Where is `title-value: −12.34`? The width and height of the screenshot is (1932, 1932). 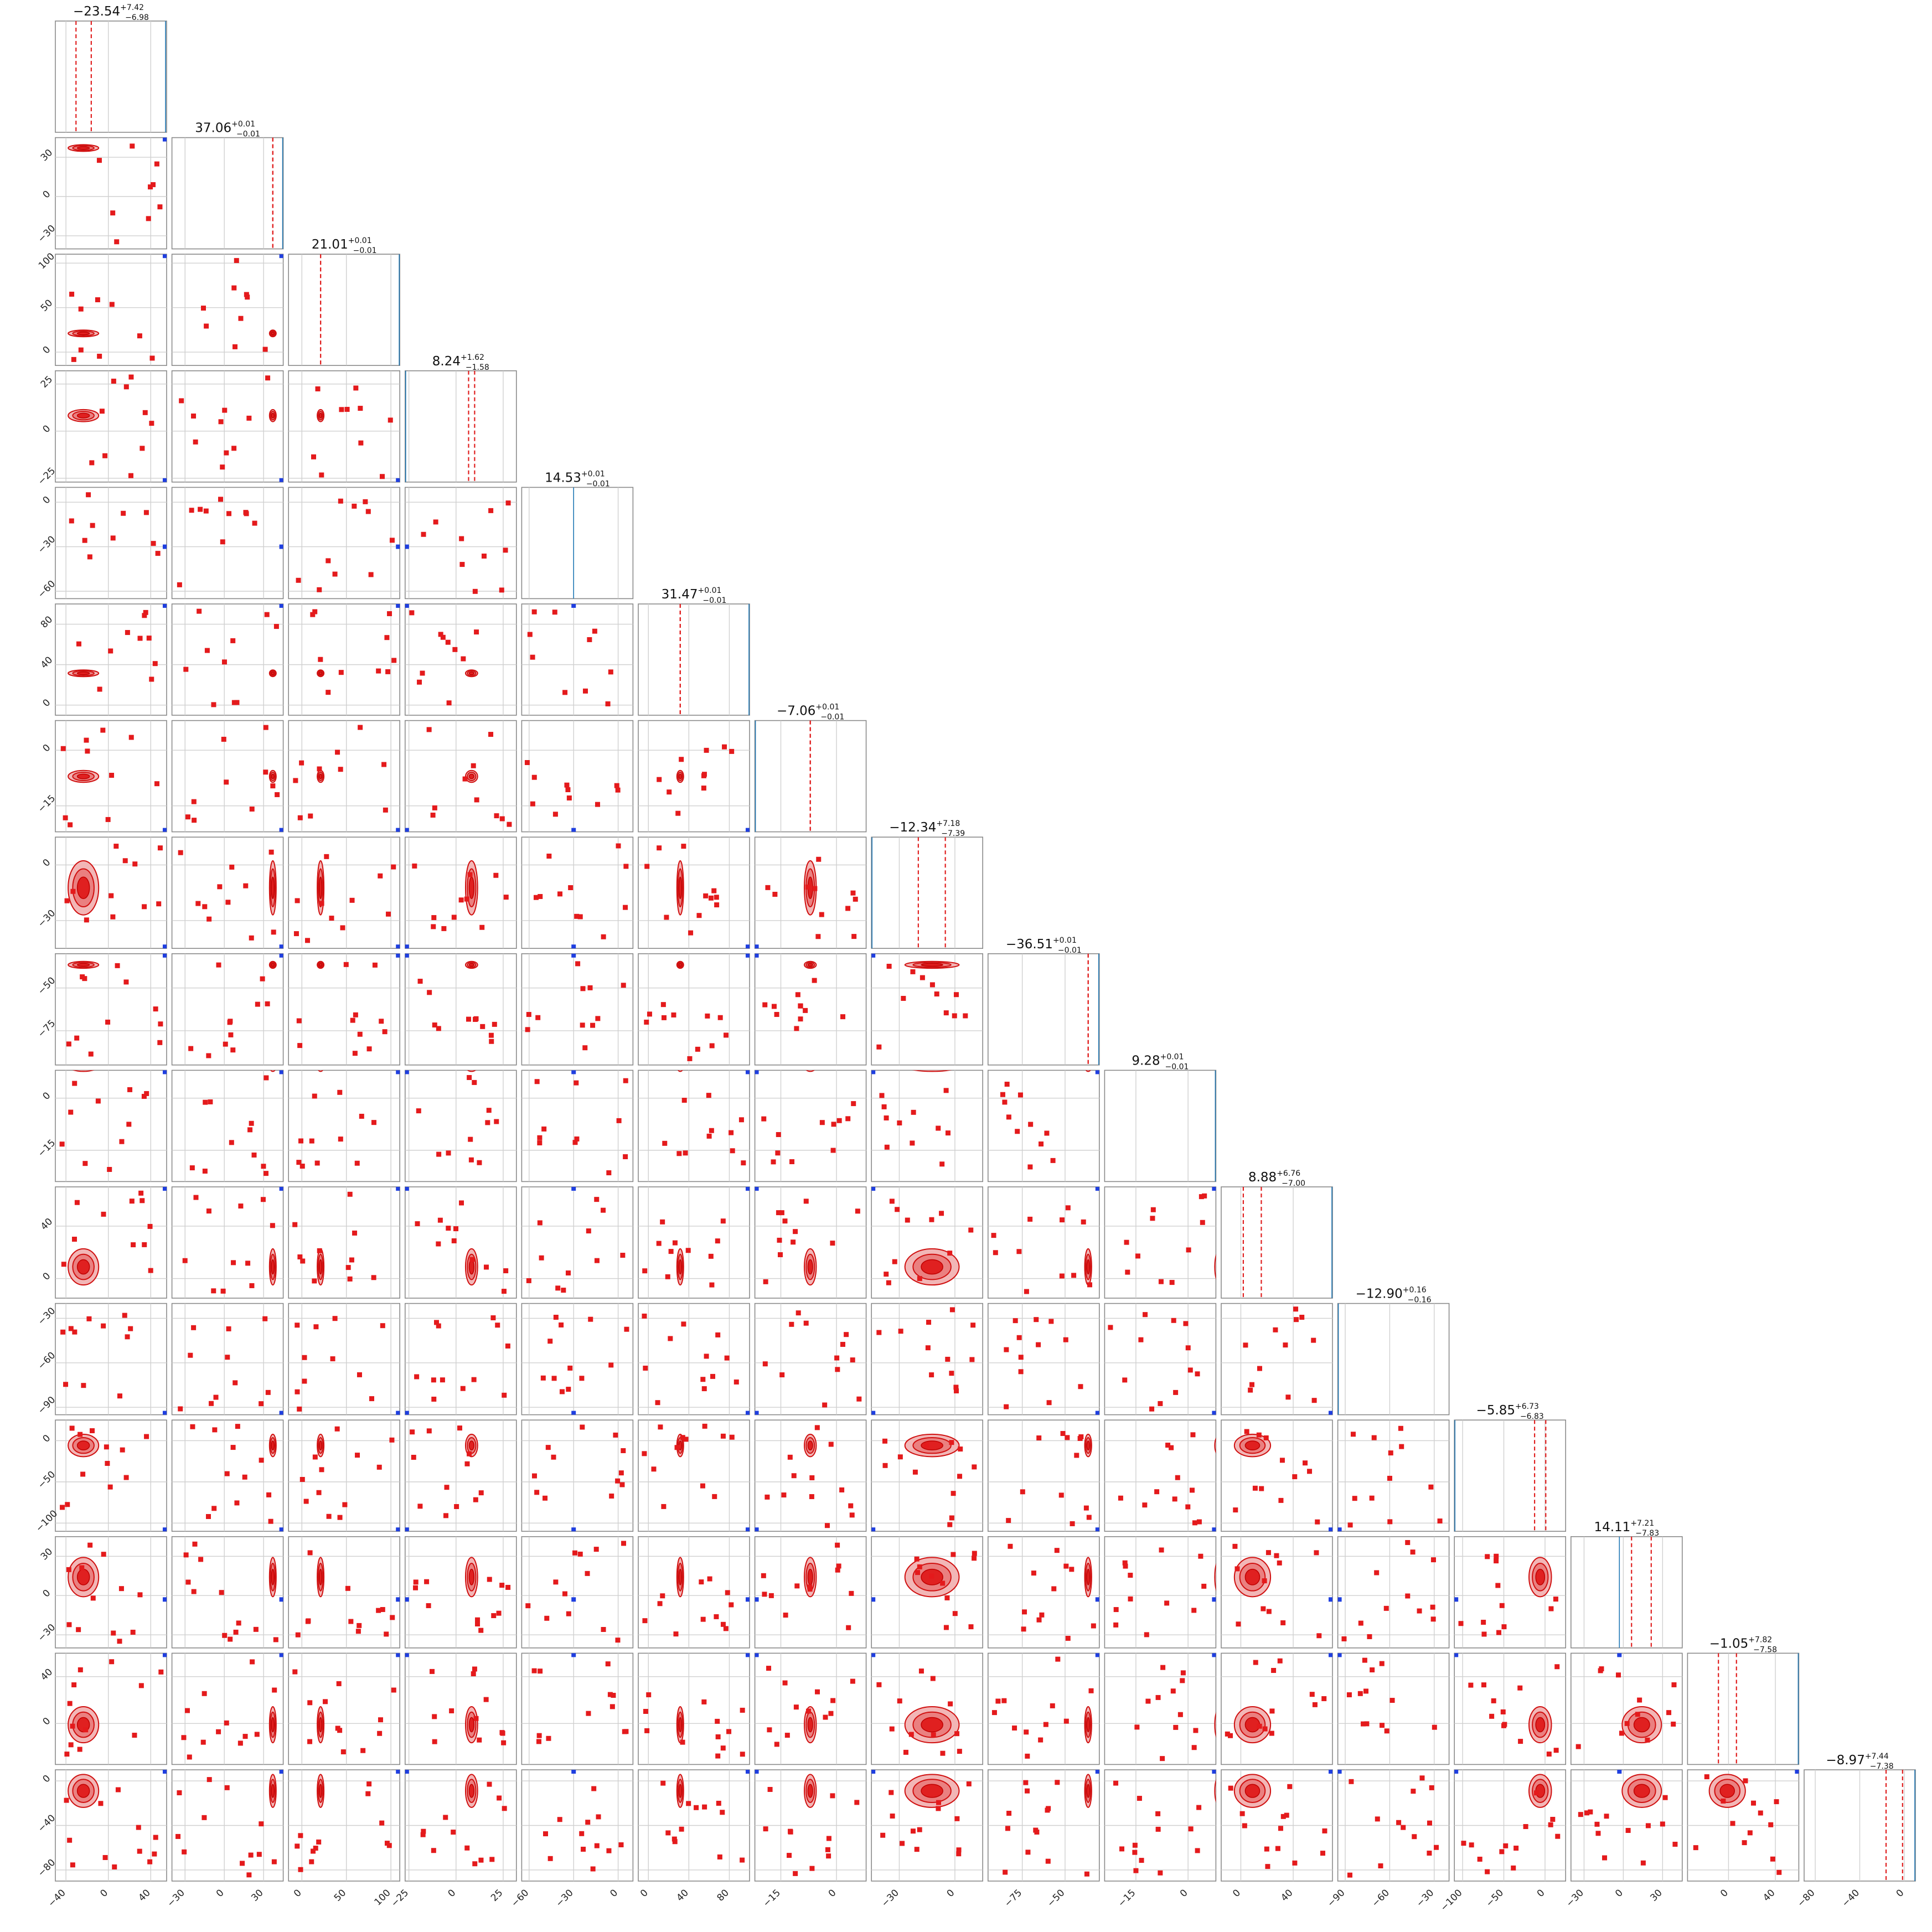 title-value: −12.34 is located at coordinates (913, 827).